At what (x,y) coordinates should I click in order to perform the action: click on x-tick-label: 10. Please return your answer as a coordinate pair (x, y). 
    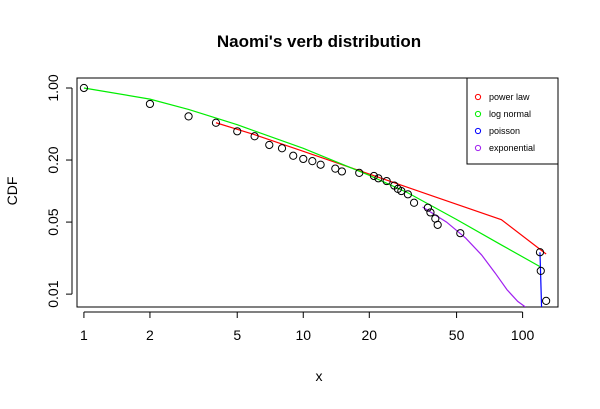
    Looking at the image, I should click on (303, 335).